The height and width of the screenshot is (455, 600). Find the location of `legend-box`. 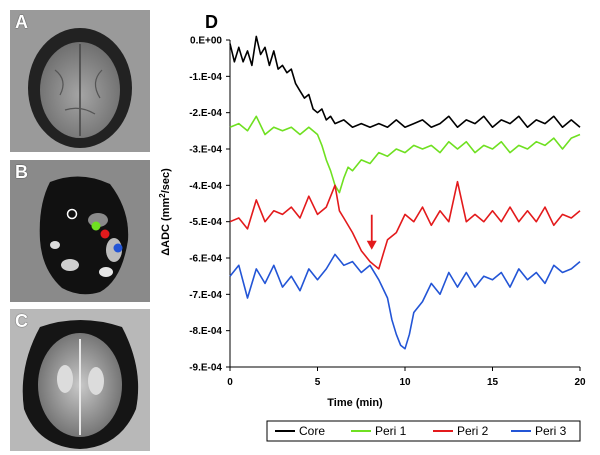

legend-box is located at coordinates (423, 431).